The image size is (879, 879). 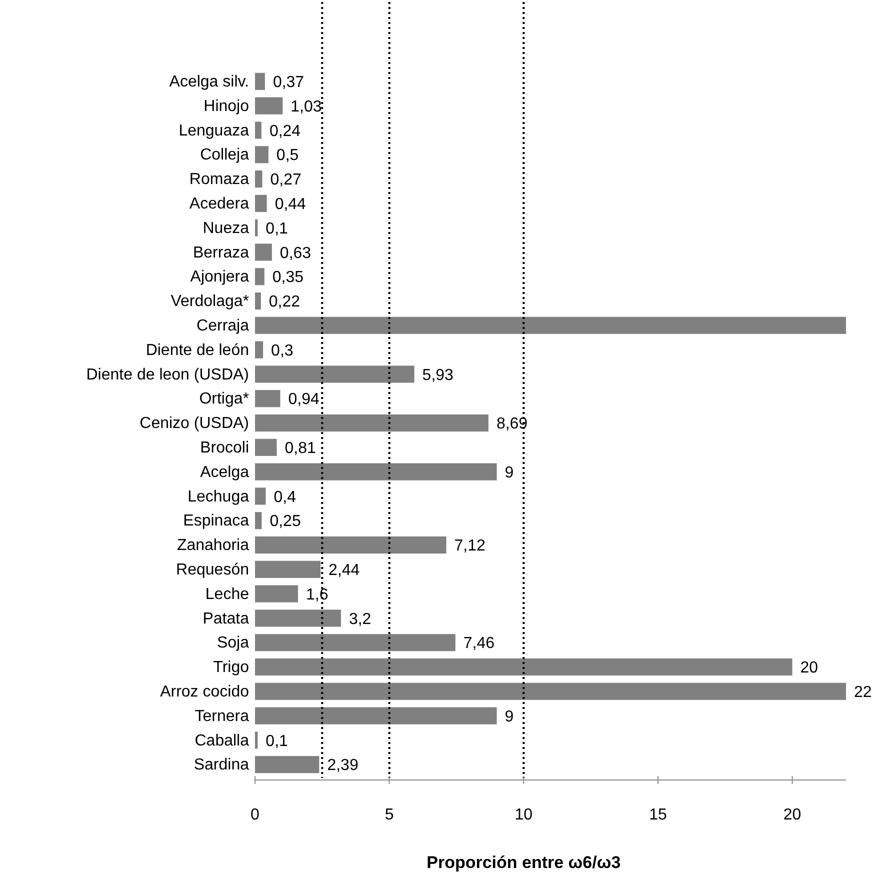 I want to click on data-label: 0,5, so click(x=287, y=155).